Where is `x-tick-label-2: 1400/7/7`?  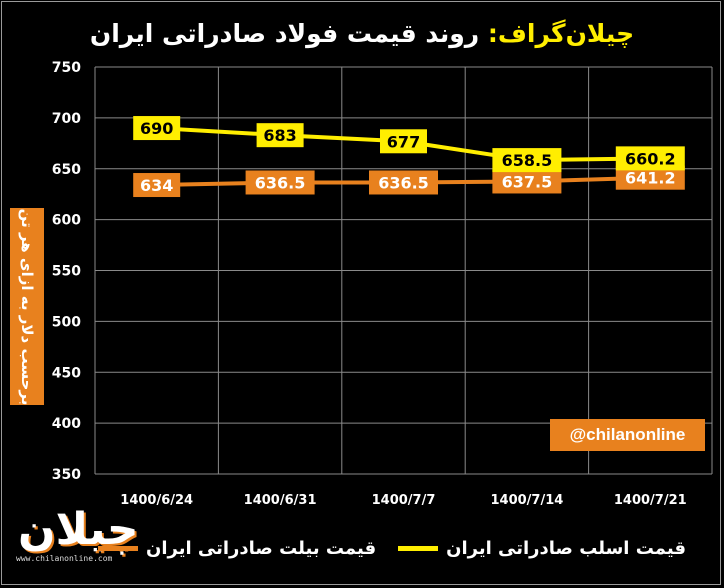
x-tick-label-2: 1400/7/7 is located at coordinates (404, 500).